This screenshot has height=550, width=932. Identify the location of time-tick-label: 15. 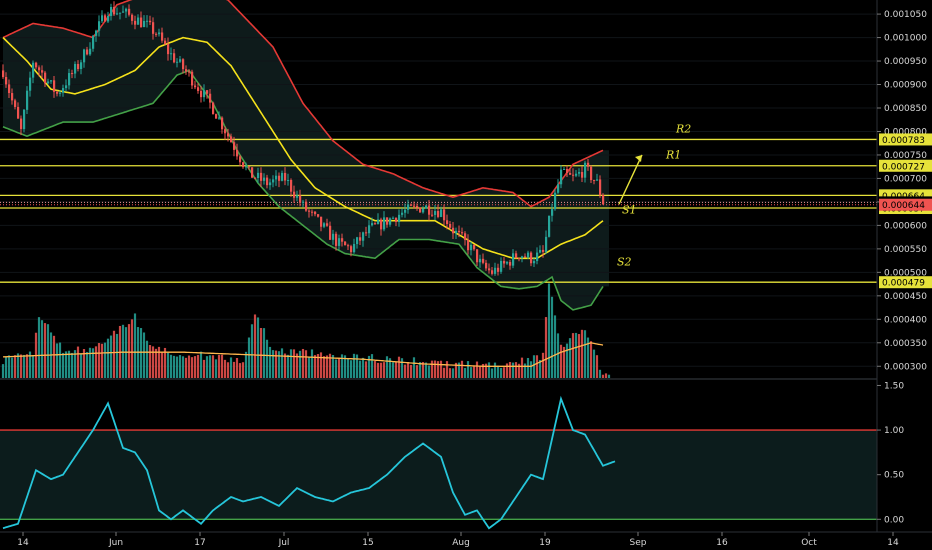
(367, 543).